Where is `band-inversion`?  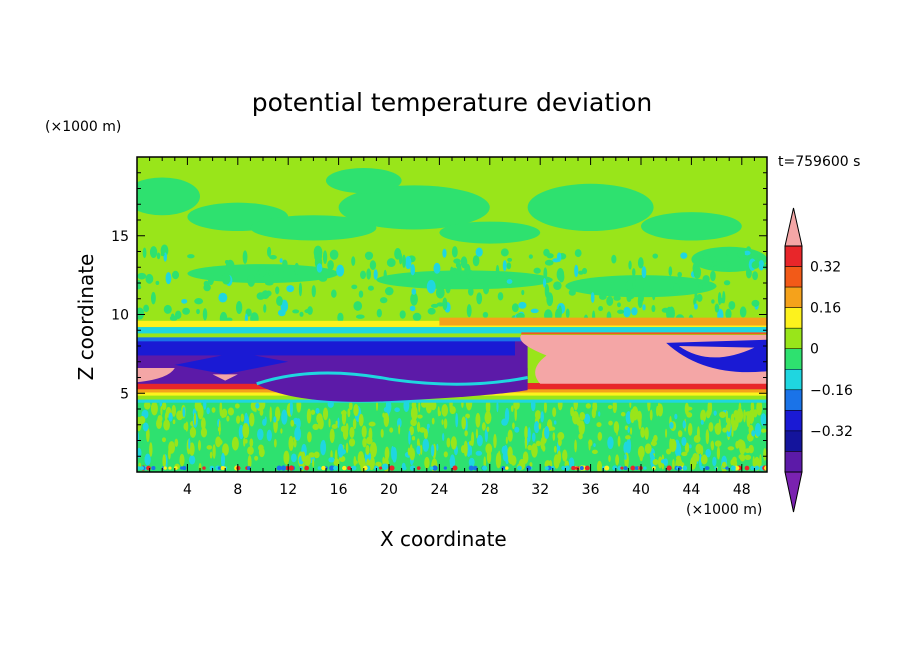
band-inversion is located at coordinates (452, 401).